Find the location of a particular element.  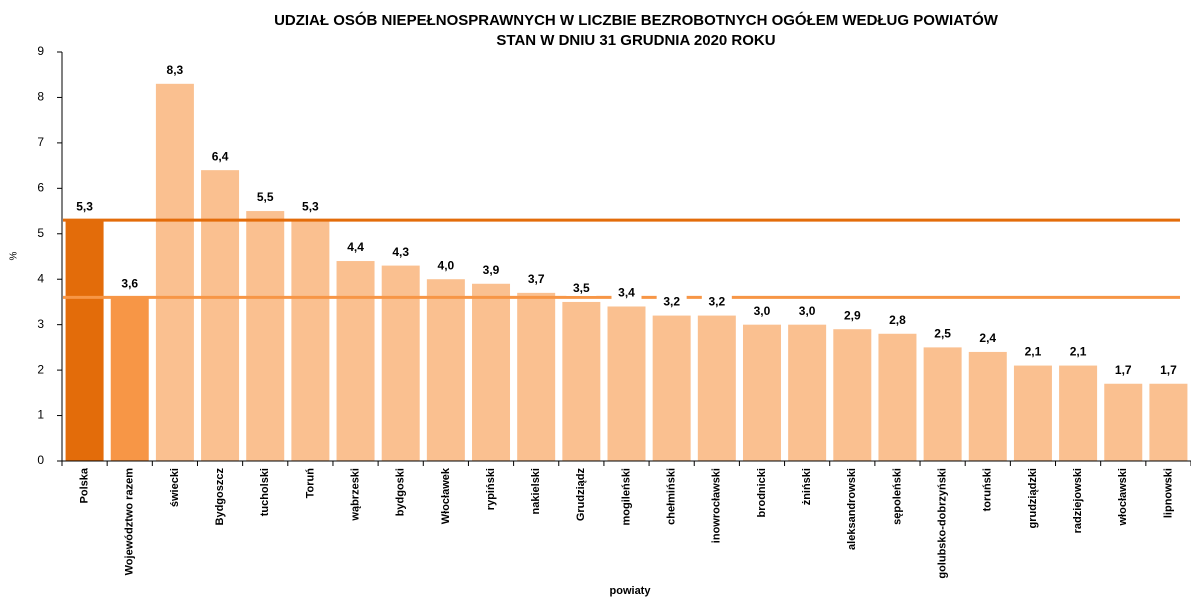

x-axis-label: powiaty is located at coordinates (631, 591).